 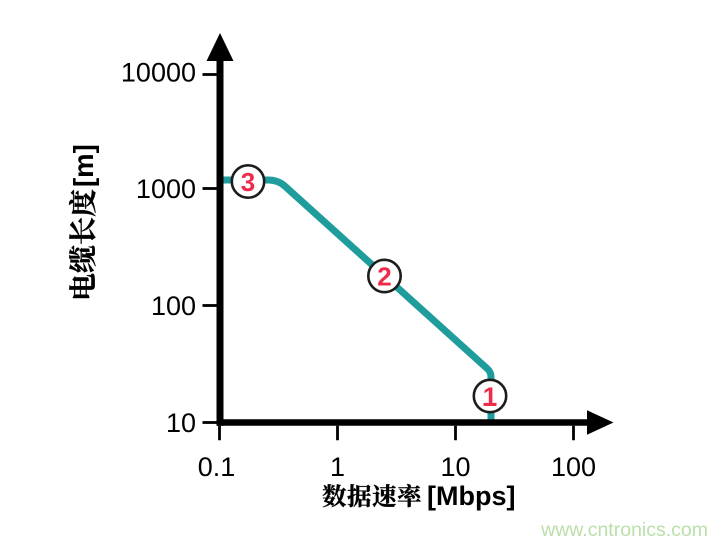 I want to click on svg-text: [m], so click(x=83, y=165).